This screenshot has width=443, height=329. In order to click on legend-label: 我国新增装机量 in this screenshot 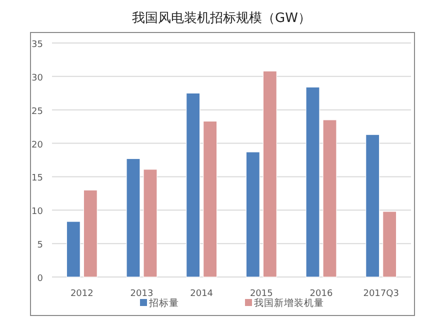, I will do `click(289, 303)`.